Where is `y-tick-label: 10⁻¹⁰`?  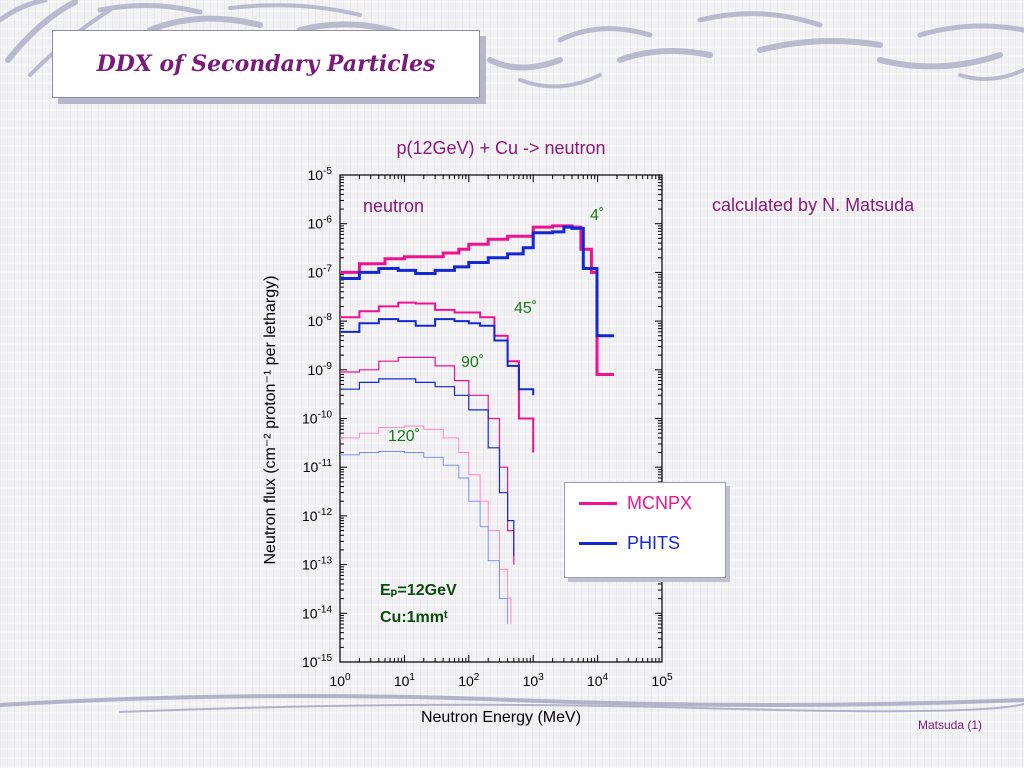 y-tick-label: 10⁻¹⁰ is located at coordinates (317, 418).